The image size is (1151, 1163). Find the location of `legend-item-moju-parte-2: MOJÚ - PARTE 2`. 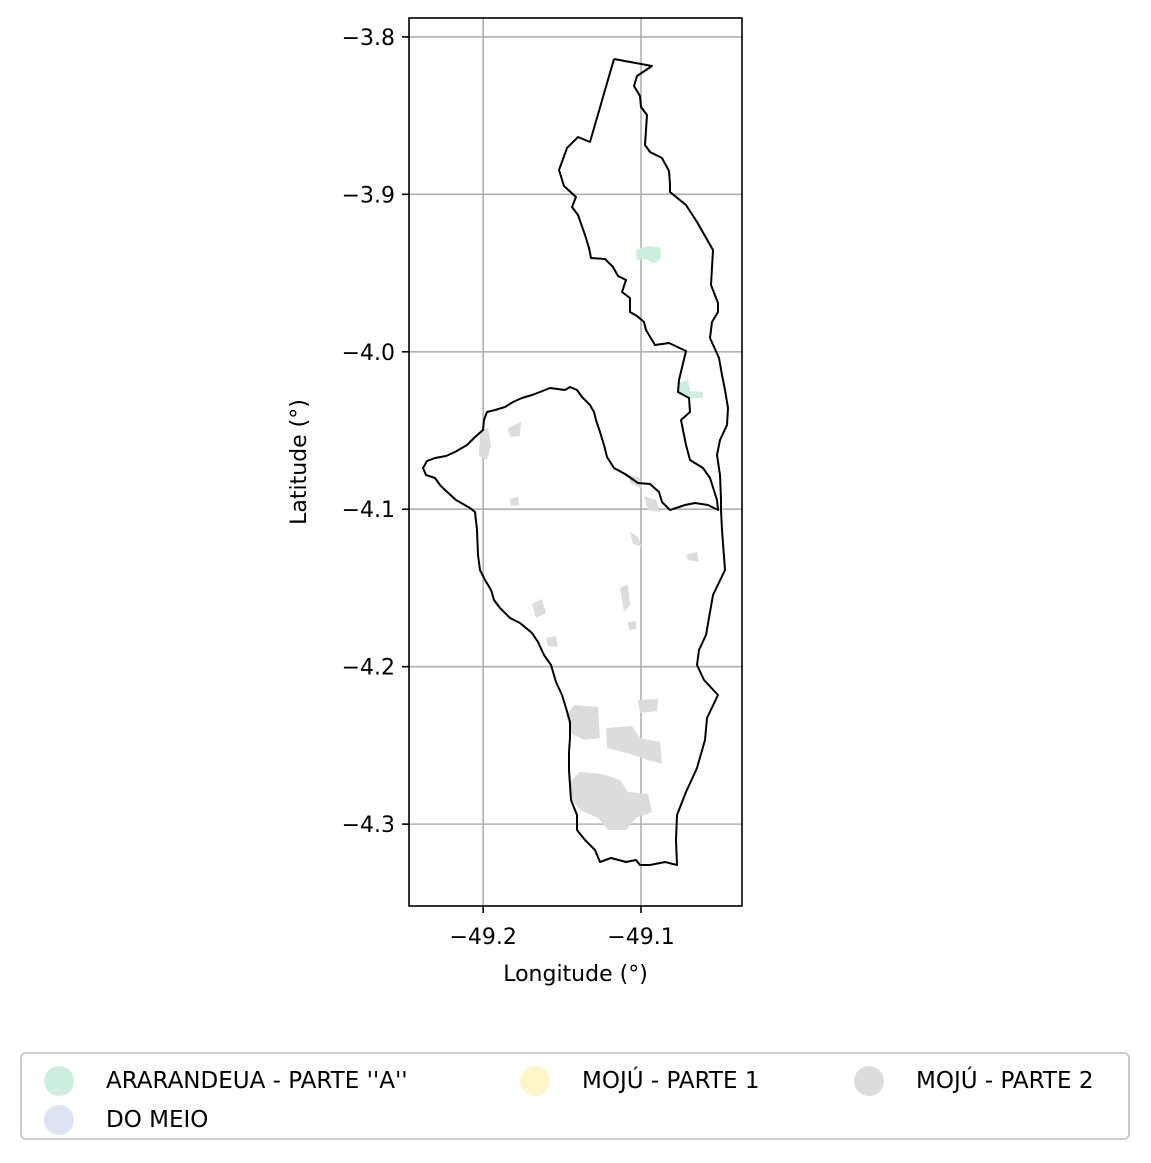

legend-item-moju-parte-2: MOJÚ - PARTE 2 is located at coordinates (973, 1081).